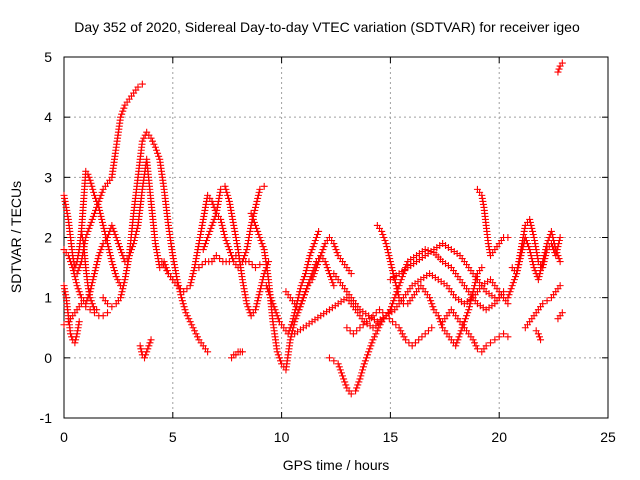 This screenshot has width=640, height=480. What do you see at coordinates (46, 418) in the screenshot?
I see `y-tick-label: -1` at bounding box center [46, 418].